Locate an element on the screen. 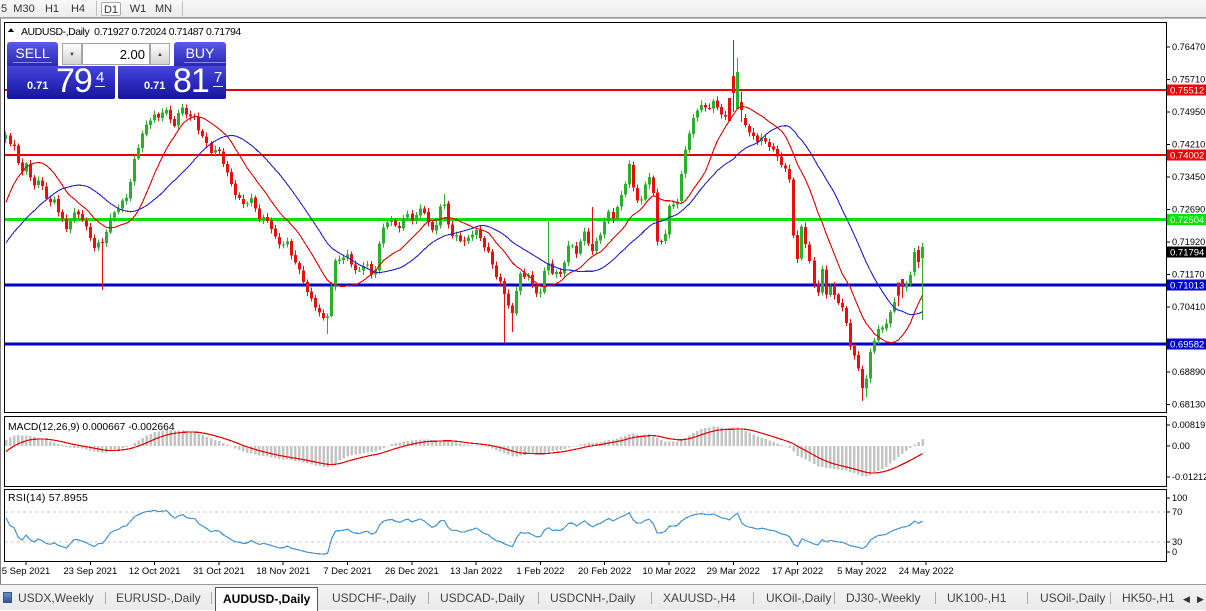  svg-text: 5 Sep 2021 is located at coordinates (26, 571).